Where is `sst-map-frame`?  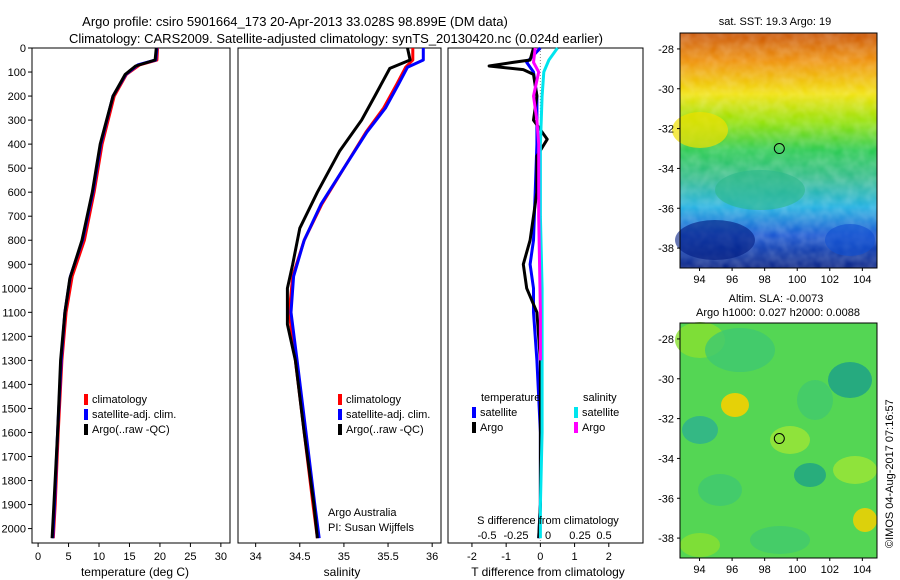
sst-map-frame is located at coordinates (778, 150).